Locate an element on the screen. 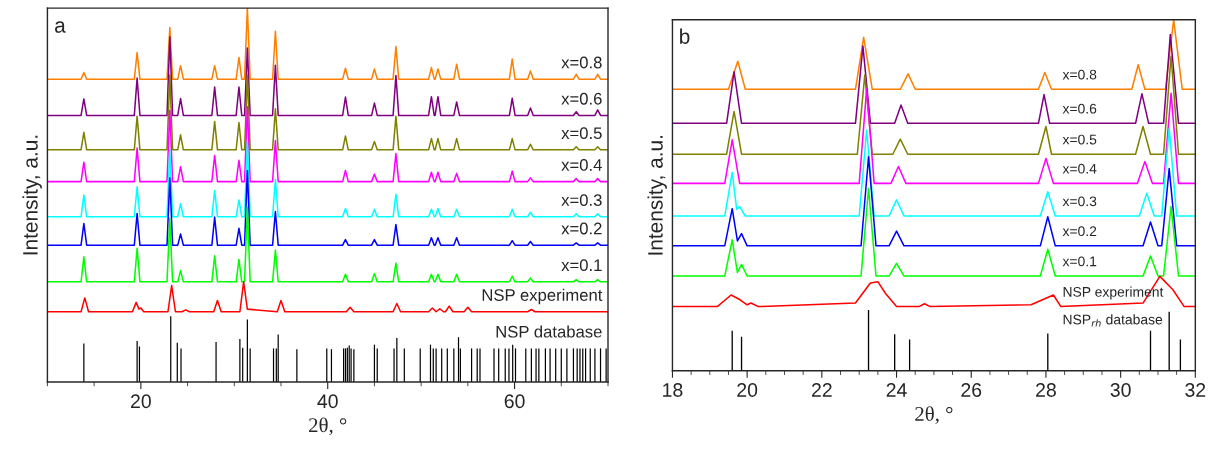 Image resolution: width=1216 pixels, height=450 pixels. series-label: NSP database is located at coordinates (549, 331).